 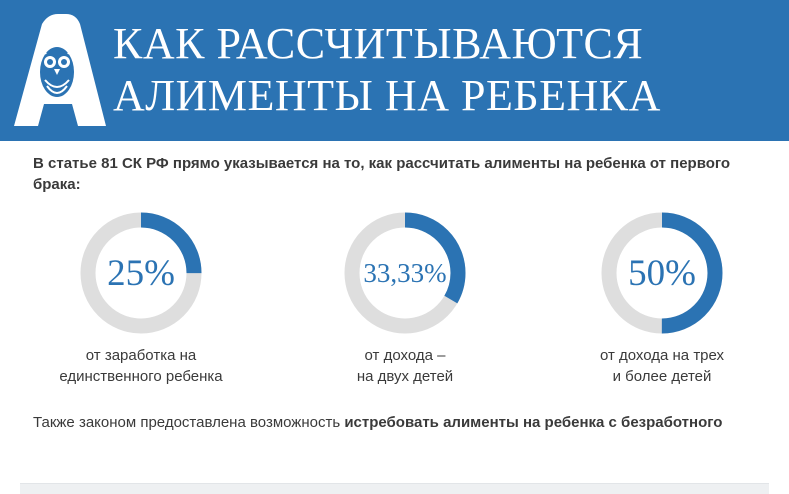 I want to click on caption-line-1: от дохода на трех, so click(x=662, y=355).